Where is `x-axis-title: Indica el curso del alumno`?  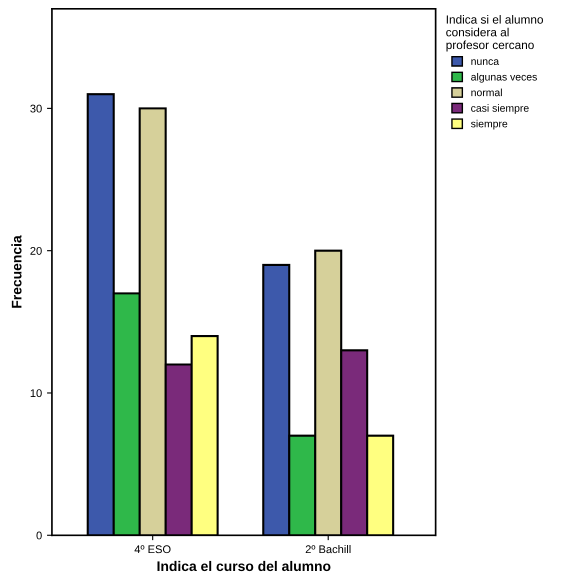 x-axis-title: Indica el curso del alumno is located at coordinates (244, 566).